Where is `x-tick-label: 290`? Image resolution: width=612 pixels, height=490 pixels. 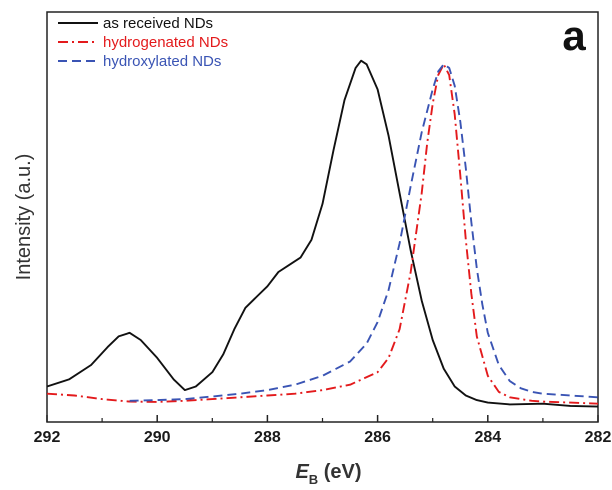 x-tick-label: 290 is located at coordinates (157, 437).